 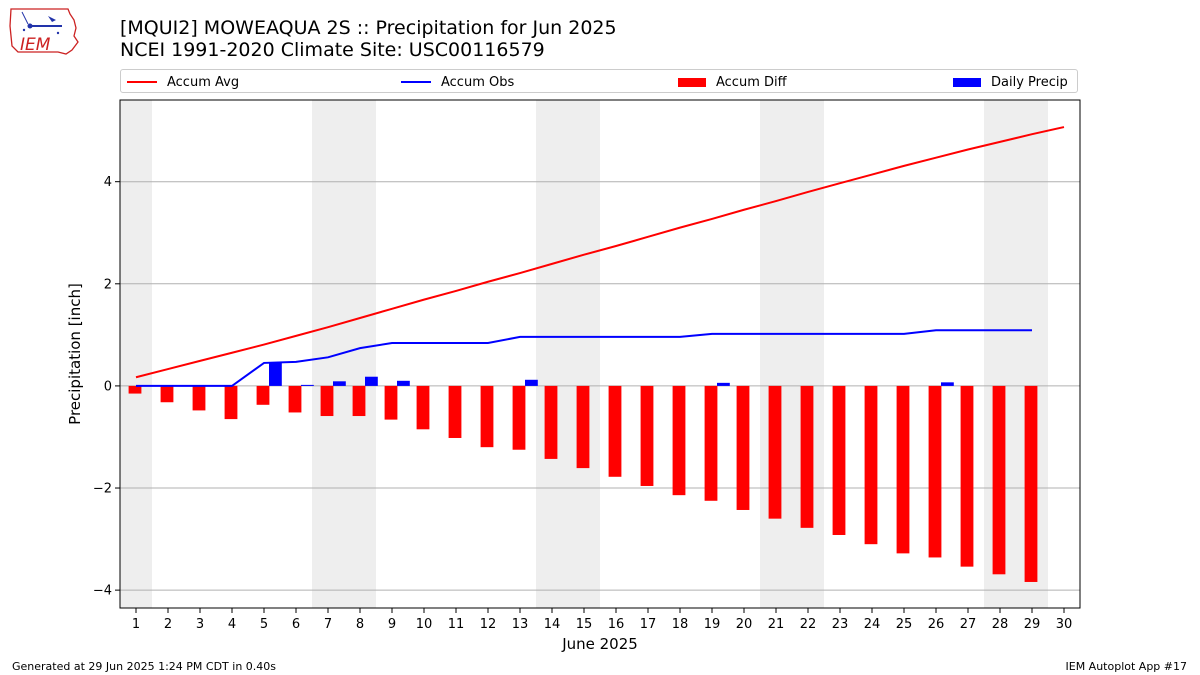 What do you see at coordinates (776, 624) in the screenshot?
I see `x-tick-label-21: 21` at bounding box center [776, 624].